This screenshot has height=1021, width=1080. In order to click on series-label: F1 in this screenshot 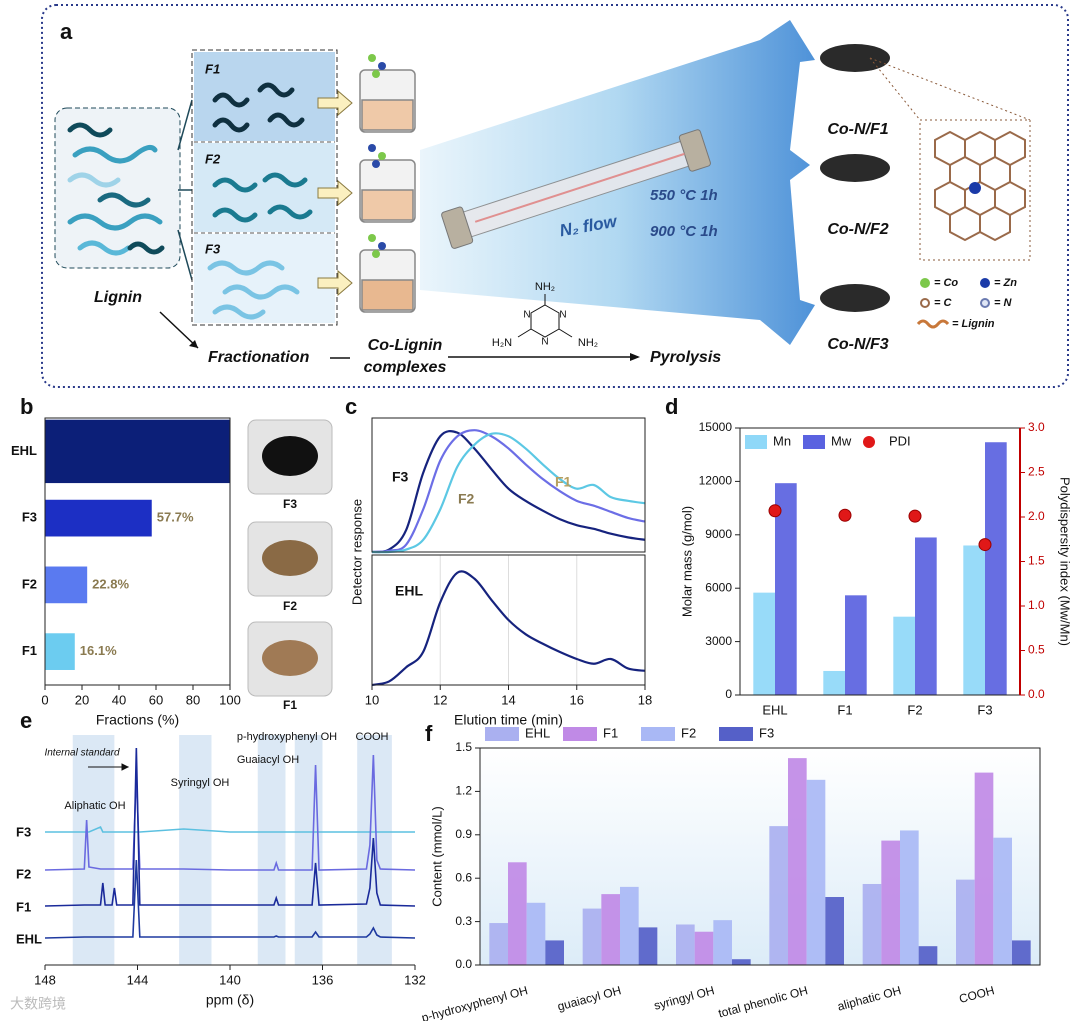, I will do `click(563, 482)`.